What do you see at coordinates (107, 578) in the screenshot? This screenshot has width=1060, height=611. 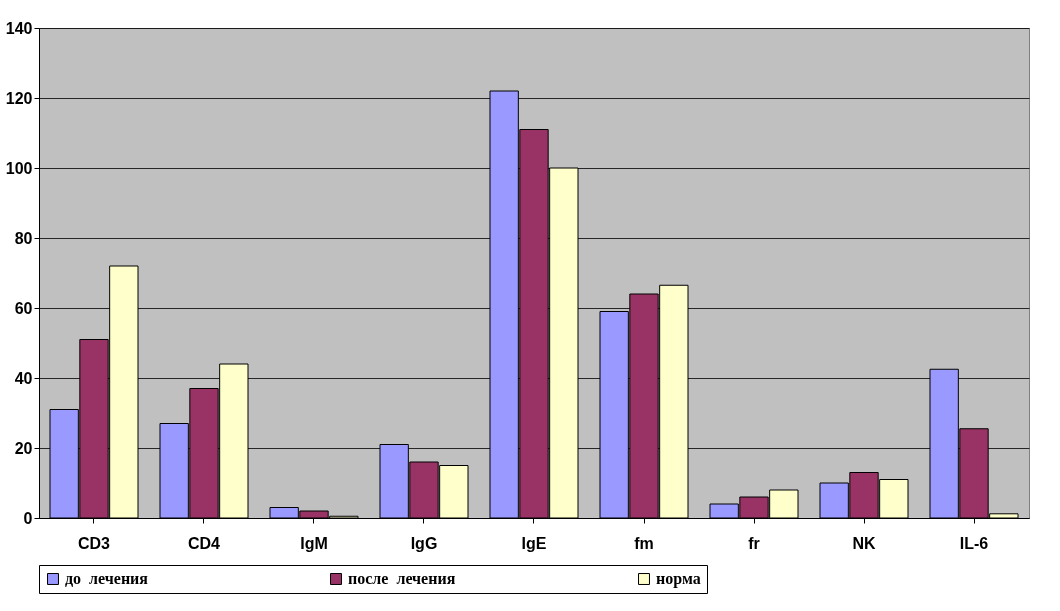 I see `legend-label: до лечения` at bounding box center [107, 578].